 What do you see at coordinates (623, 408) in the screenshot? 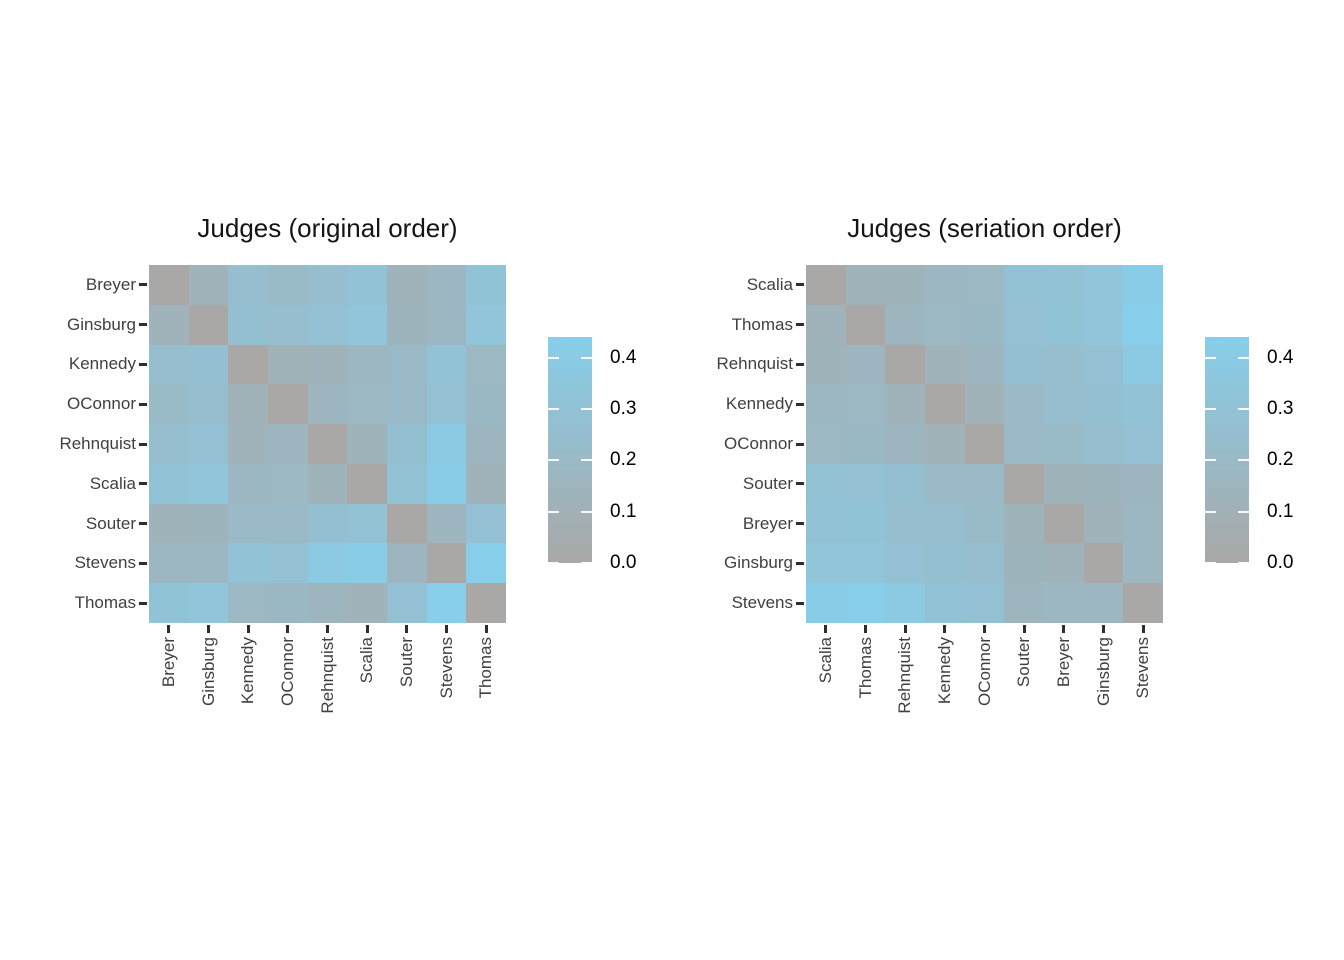
I see `legend-tick-label: 0.3` at bounding box center [623, 408].